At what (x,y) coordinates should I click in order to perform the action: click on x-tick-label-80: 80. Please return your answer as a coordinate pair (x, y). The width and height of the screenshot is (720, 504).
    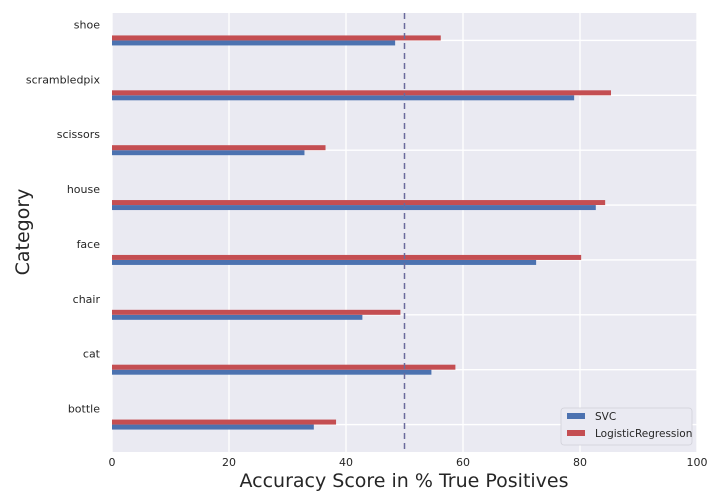
    Looking at the image, I should click on (580, 462).